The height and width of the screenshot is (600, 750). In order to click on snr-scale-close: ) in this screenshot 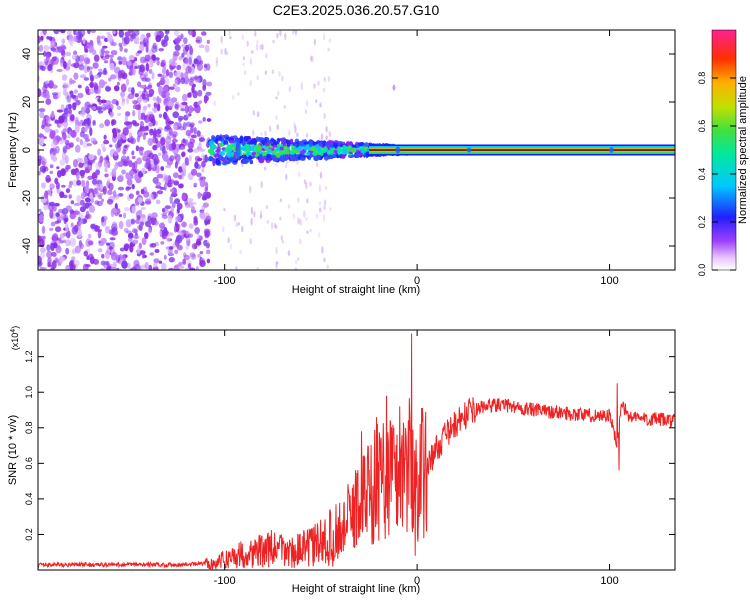, I will do `click(15, 327)`.